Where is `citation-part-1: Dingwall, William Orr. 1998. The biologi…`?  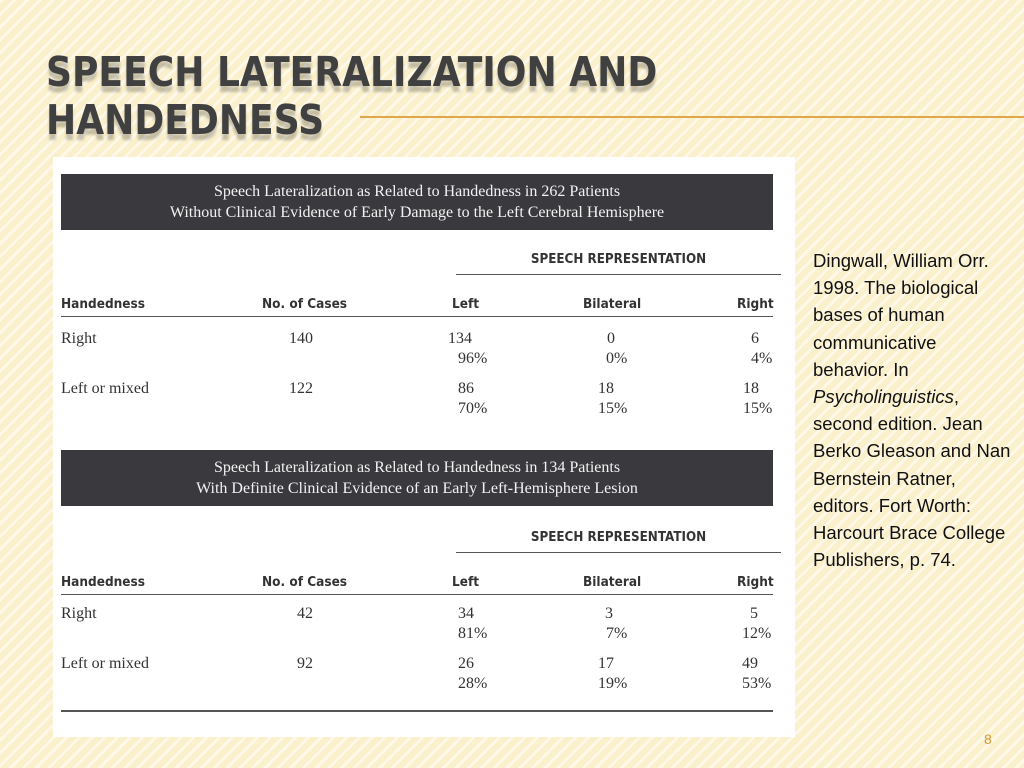 citation-part-1: Dingwall, William Orr. 1998. The biologi… is located at coordinates (901, 315).